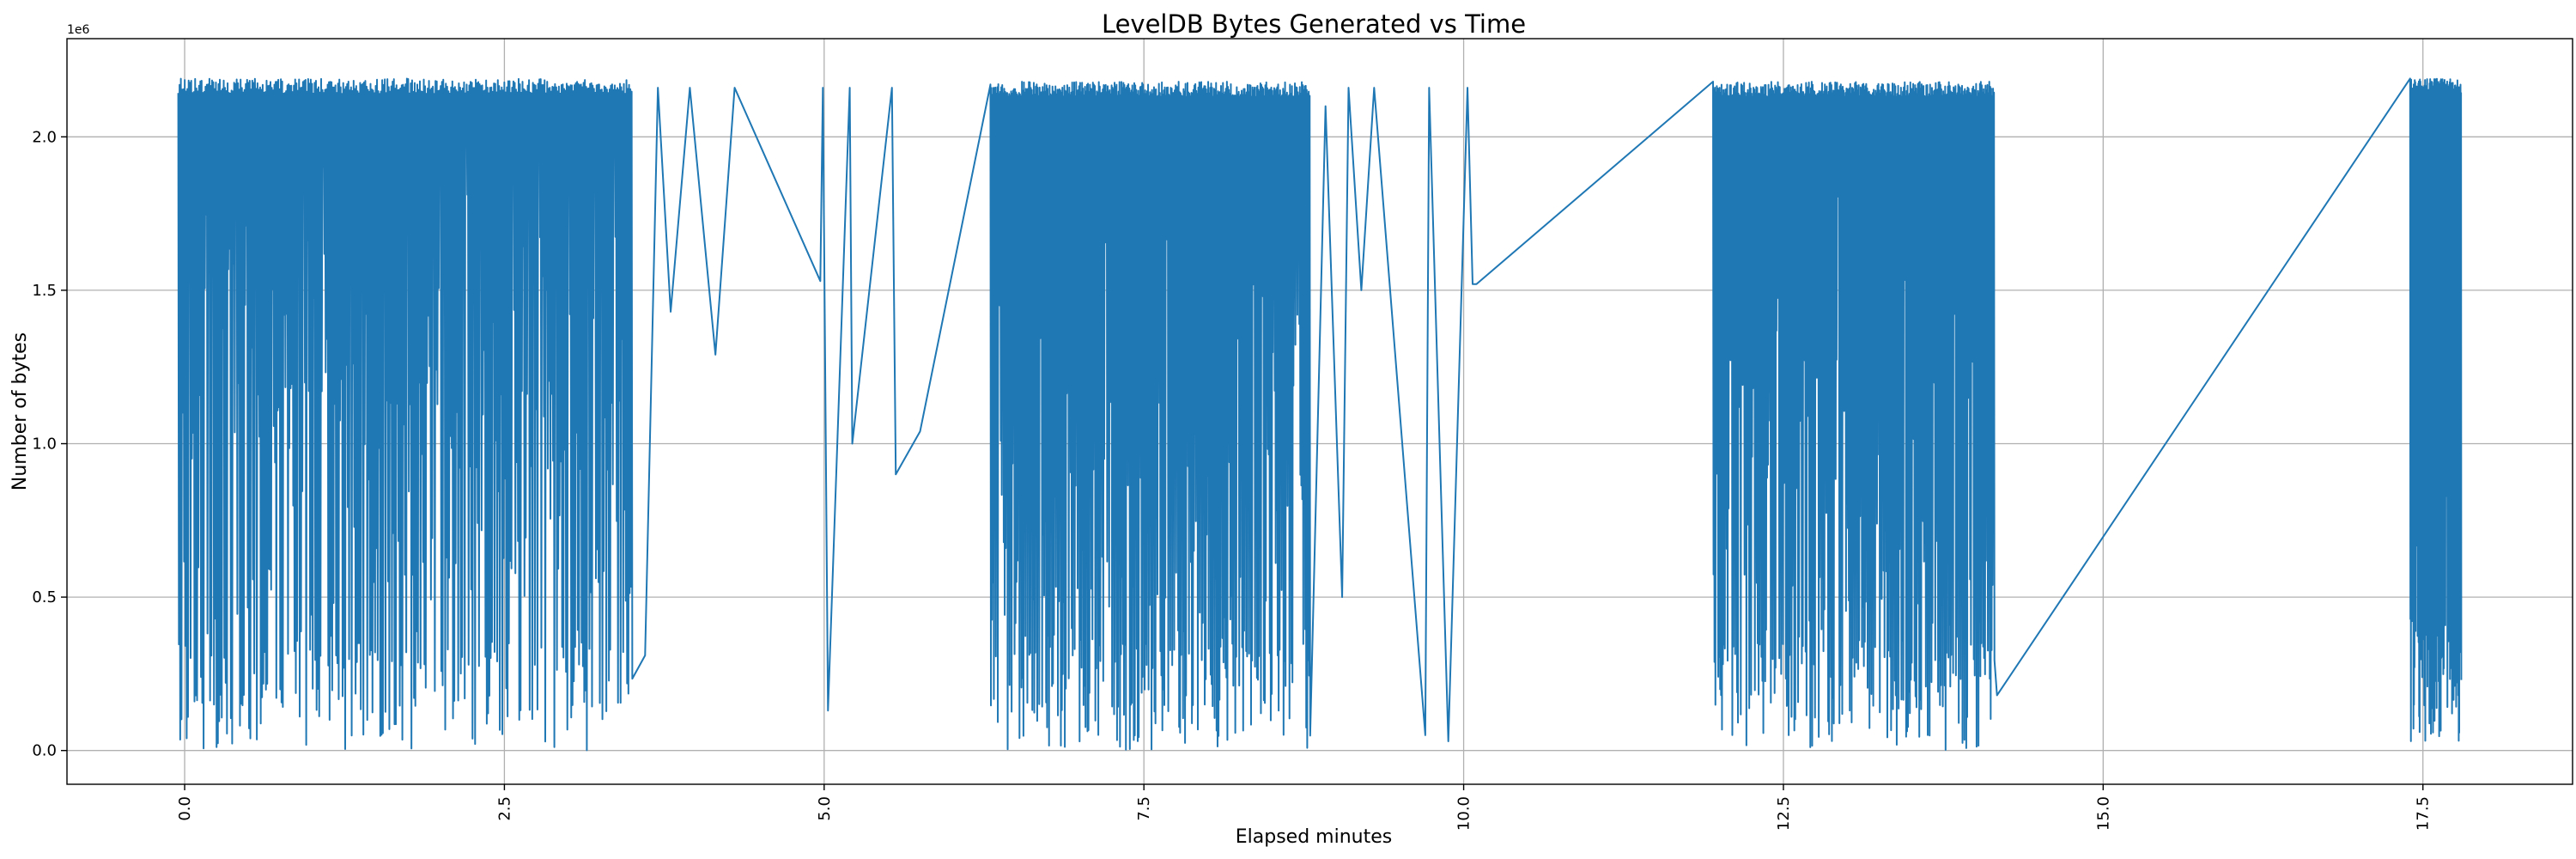  I want to click on y-offset-label: 1e6, so click(78, 30).